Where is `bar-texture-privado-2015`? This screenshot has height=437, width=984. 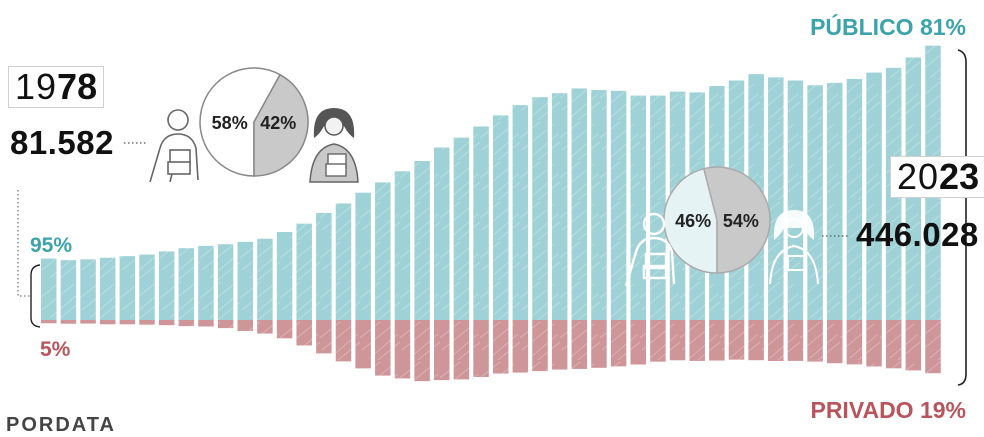 bar-texture-privado-2015 is located at coordinates (776, 340).